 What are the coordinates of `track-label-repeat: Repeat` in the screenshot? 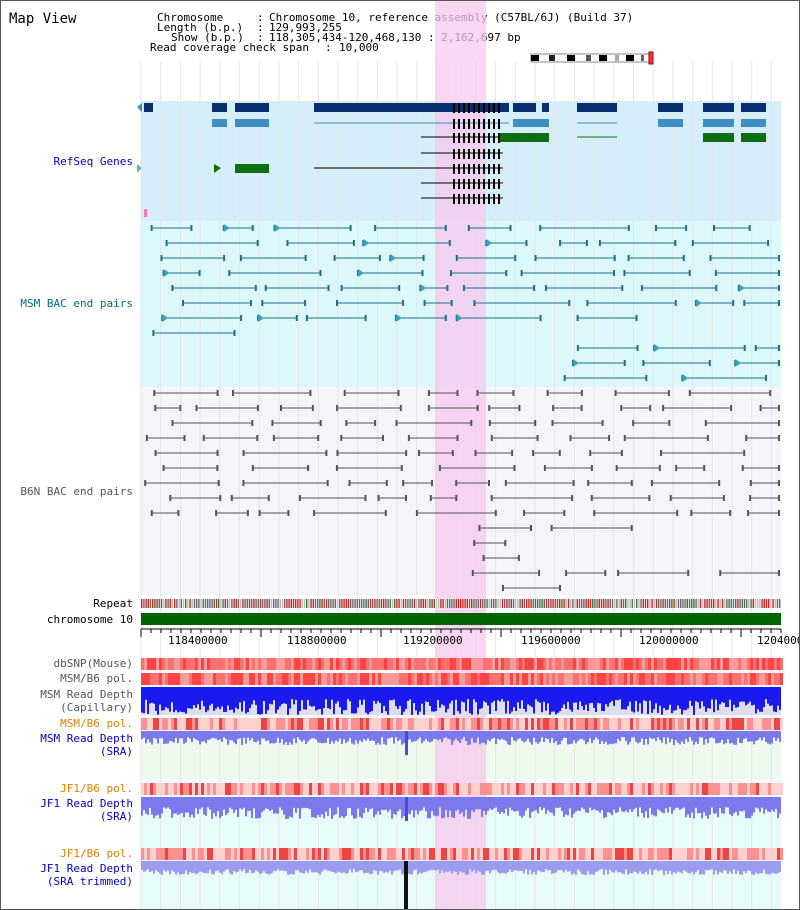 It's located at (113, 603).